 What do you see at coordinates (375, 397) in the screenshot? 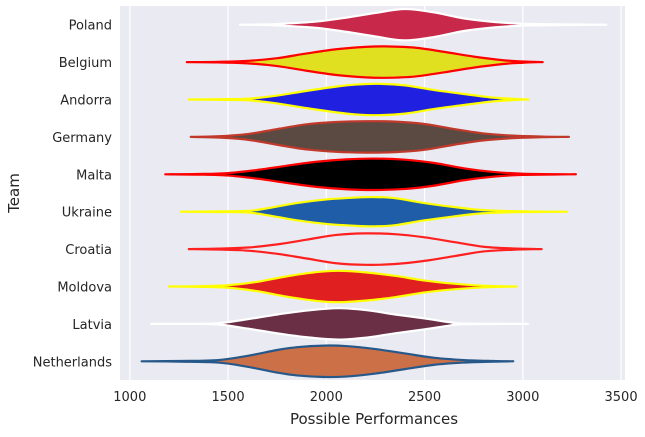
I see `x-tick-labels: 1000 1500 2000 2500 3000 3500` at bounding box center [375, 397].